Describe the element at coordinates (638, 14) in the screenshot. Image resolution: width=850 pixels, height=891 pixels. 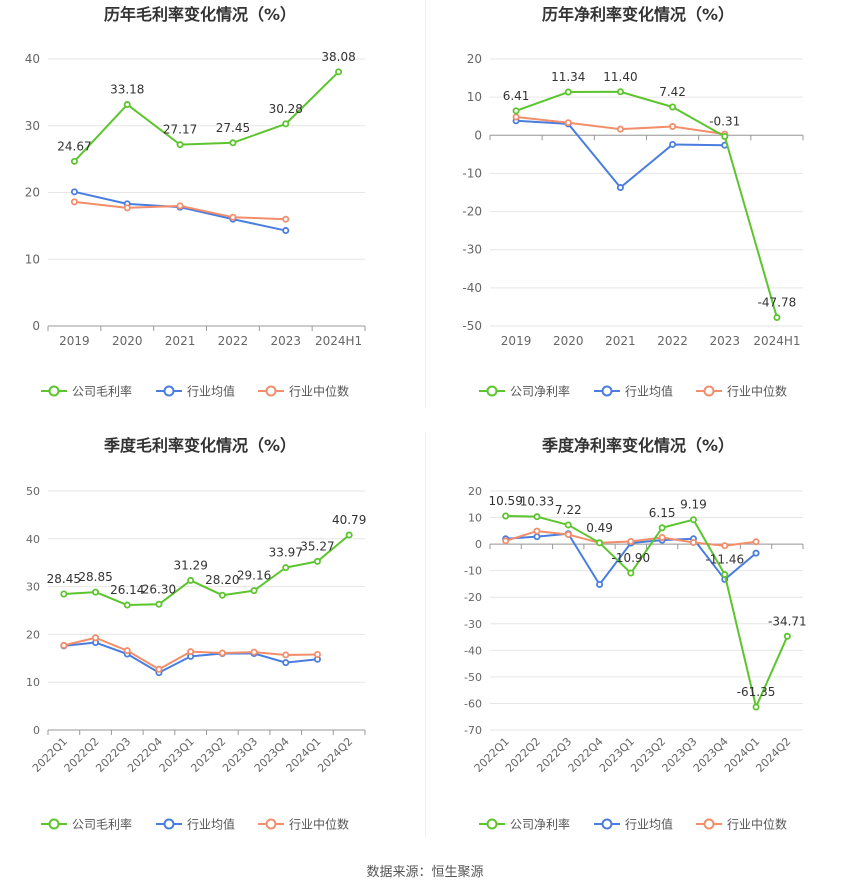
I see `chart-title: 历年净利率变化情况（%）` at that location.